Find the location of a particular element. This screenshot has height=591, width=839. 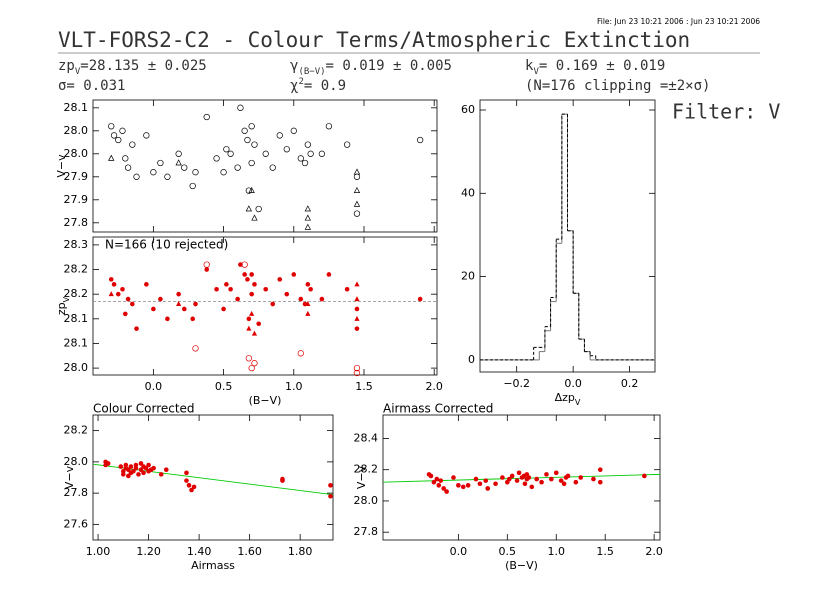

x-tick-label: 1.40 is located at coordinates (199, 551).